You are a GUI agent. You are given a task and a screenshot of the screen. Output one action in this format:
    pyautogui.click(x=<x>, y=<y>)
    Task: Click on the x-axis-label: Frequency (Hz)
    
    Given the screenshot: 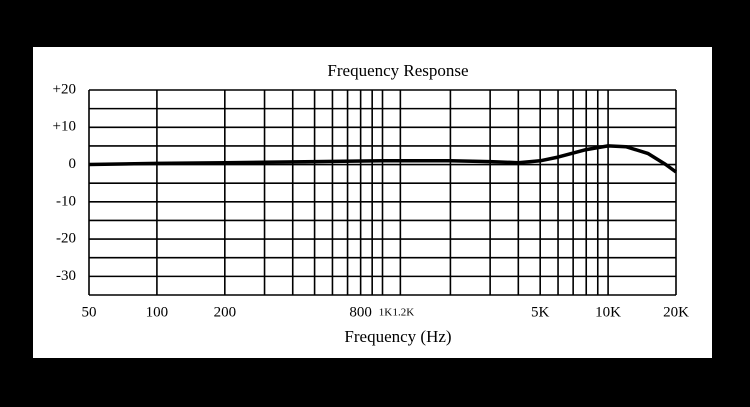 What is the action you would take?
    pyautogui.click(x=397, y=336)
    